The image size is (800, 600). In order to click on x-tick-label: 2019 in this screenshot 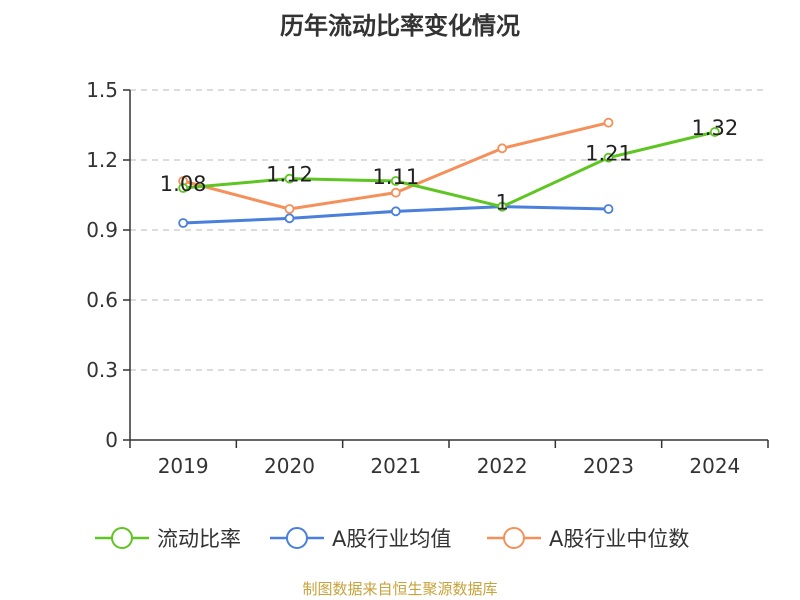, I will do `click(183, 466)`.